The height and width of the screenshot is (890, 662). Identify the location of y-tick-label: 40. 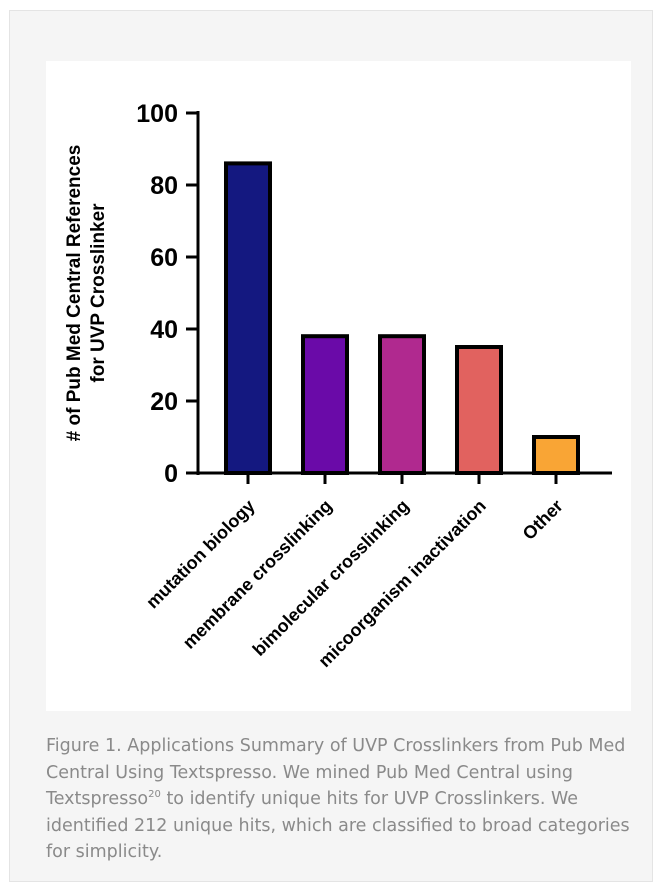
(164, 330).